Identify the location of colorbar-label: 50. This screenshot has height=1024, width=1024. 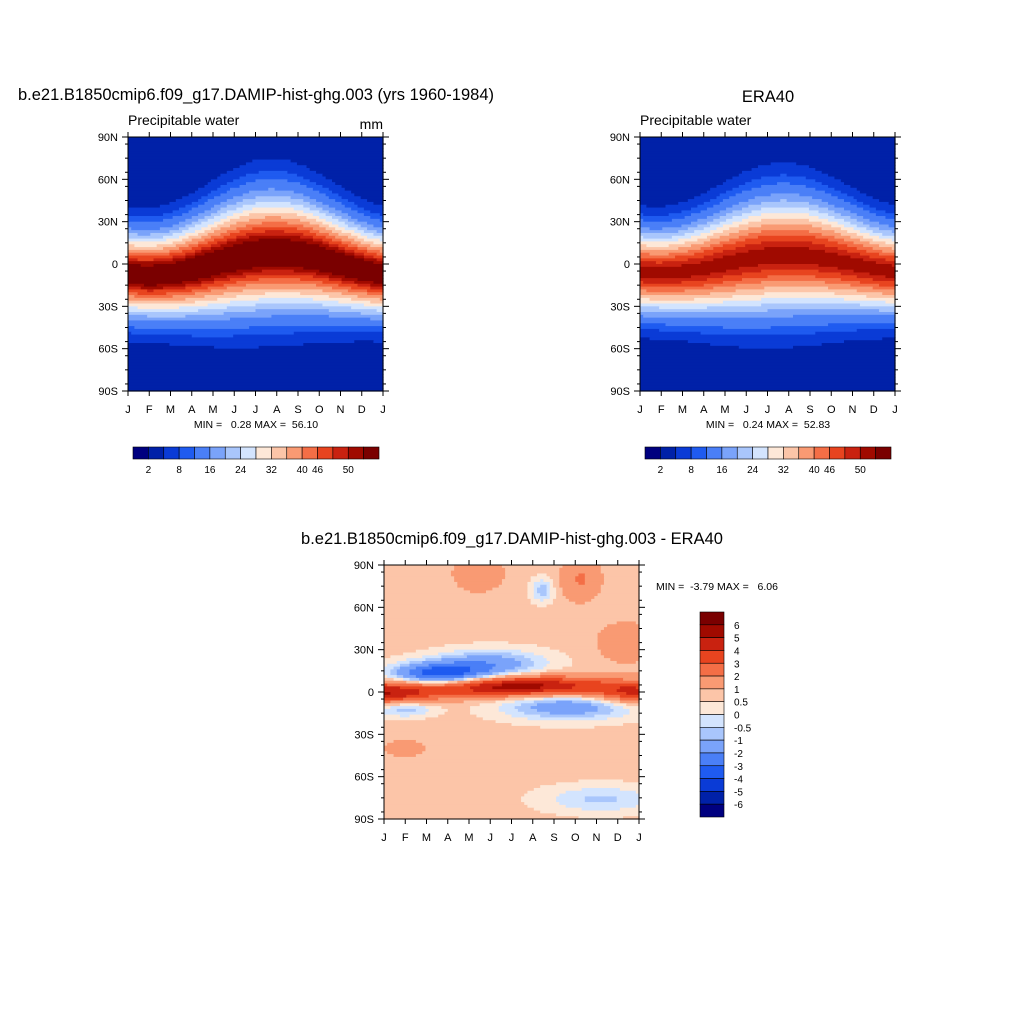
(349, 470).